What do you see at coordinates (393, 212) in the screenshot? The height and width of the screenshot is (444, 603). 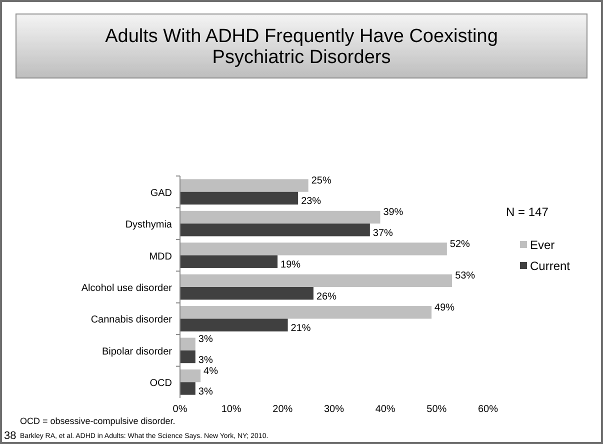 I see `data-label: 39%` at bounding box center [393, 212].